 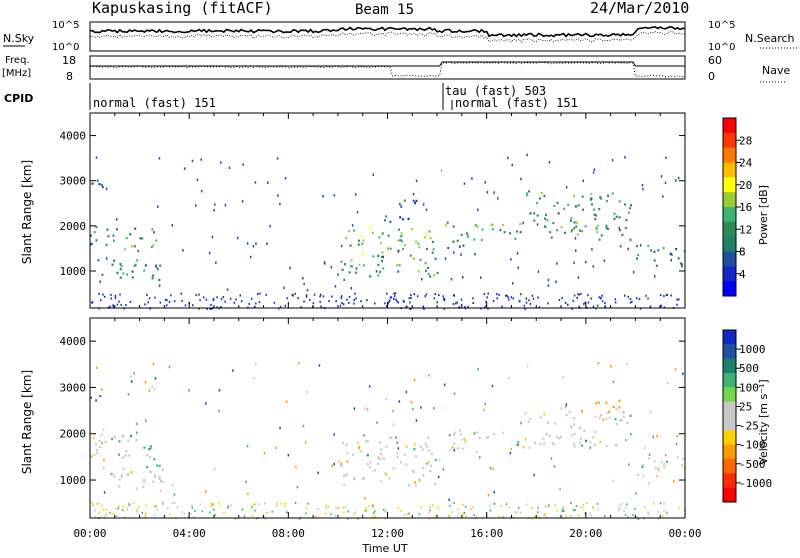 What do you see at coordinates (65, 47) in the screenshot?
I see `noise-left-tick-bottom: 10^0` at bounding box center [65, 47].